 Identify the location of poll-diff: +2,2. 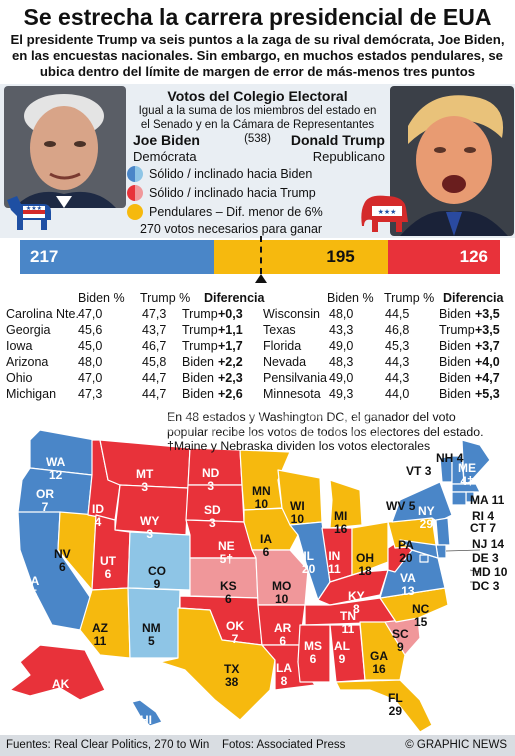
(230, 362).